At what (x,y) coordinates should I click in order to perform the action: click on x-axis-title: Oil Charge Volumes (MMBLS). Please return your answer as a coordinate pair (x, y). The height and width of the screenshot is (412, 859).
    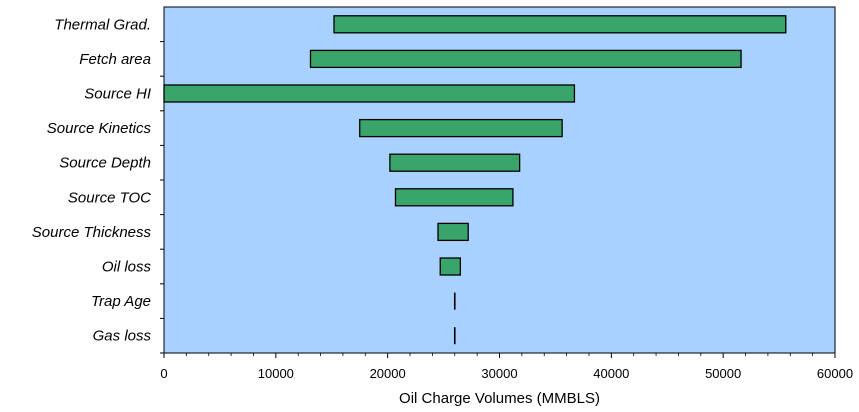
    Looking at the image, I should click on (499, 398).